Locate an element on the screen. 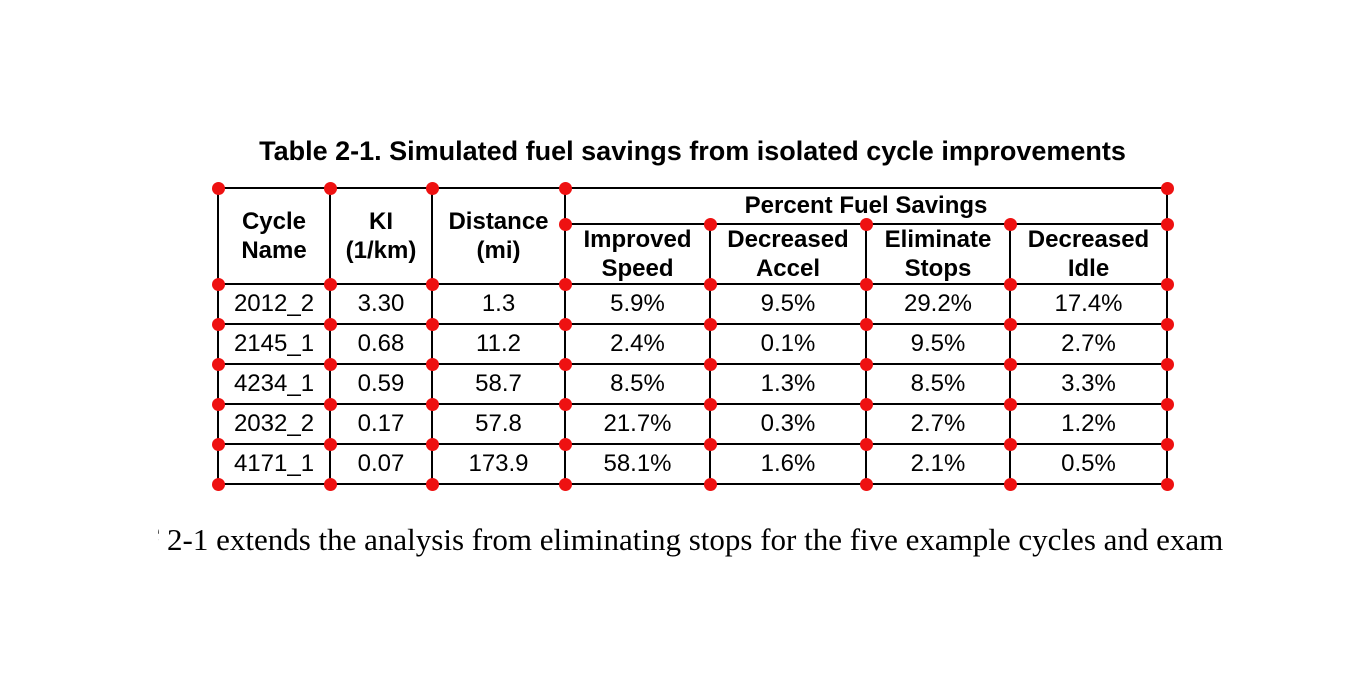 The height and width of the screenshot is (674, 1366). cell-distance: 173.9 is located at coordinates (499, 465).